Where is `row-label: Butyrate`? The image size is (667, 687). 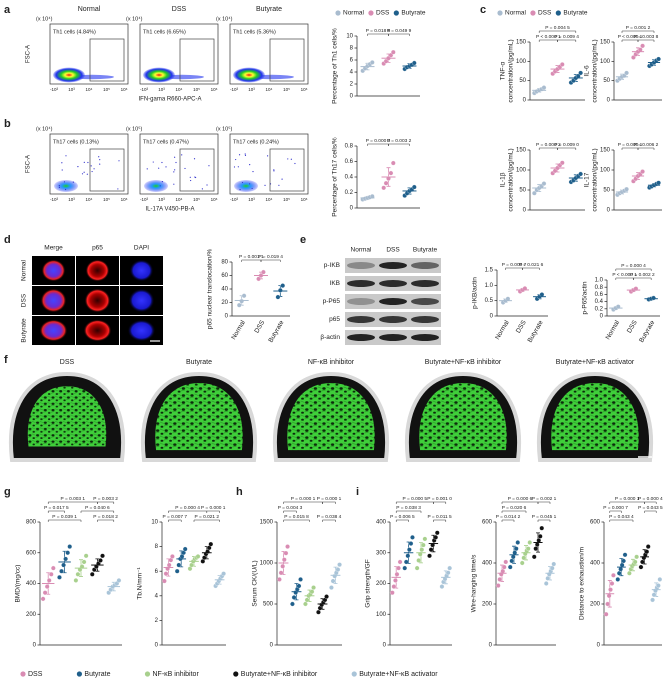 row-label: Butyrate is located at coordinates (24, 330).